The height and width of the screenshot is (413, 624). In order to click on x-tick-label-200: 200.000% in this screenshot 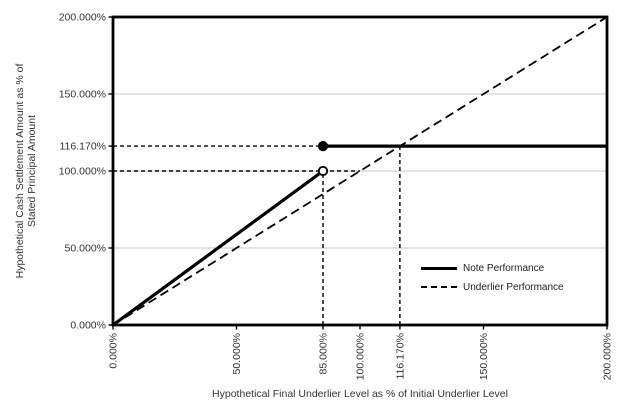, I will do `click(608, 356)`.